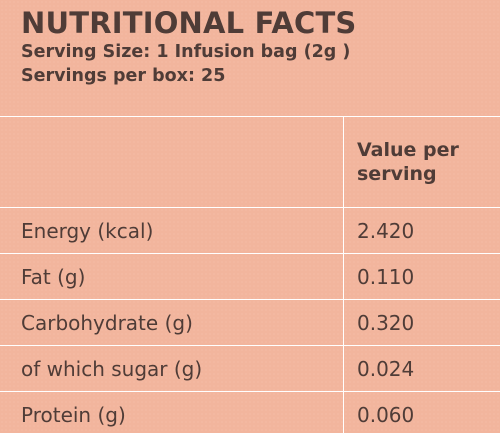  I want to click on row-label-carbohydrate: Carbohydrate (g), so click(107, 323).